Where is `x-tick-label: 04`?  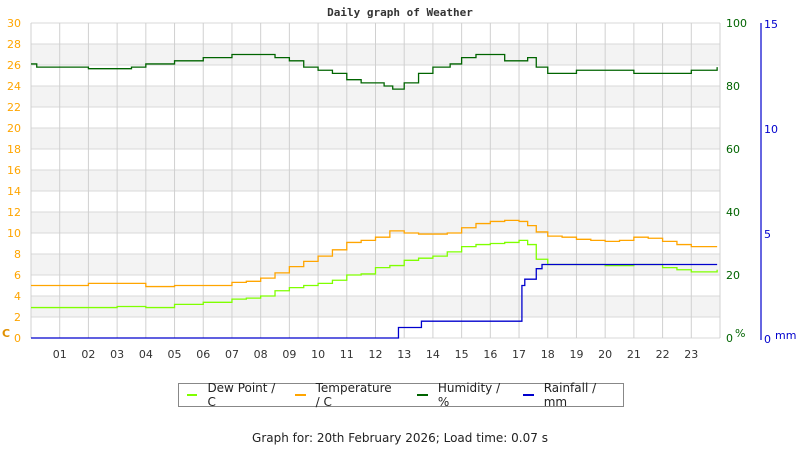
x-tick-label: 04 is located at coordinates (146, 354).